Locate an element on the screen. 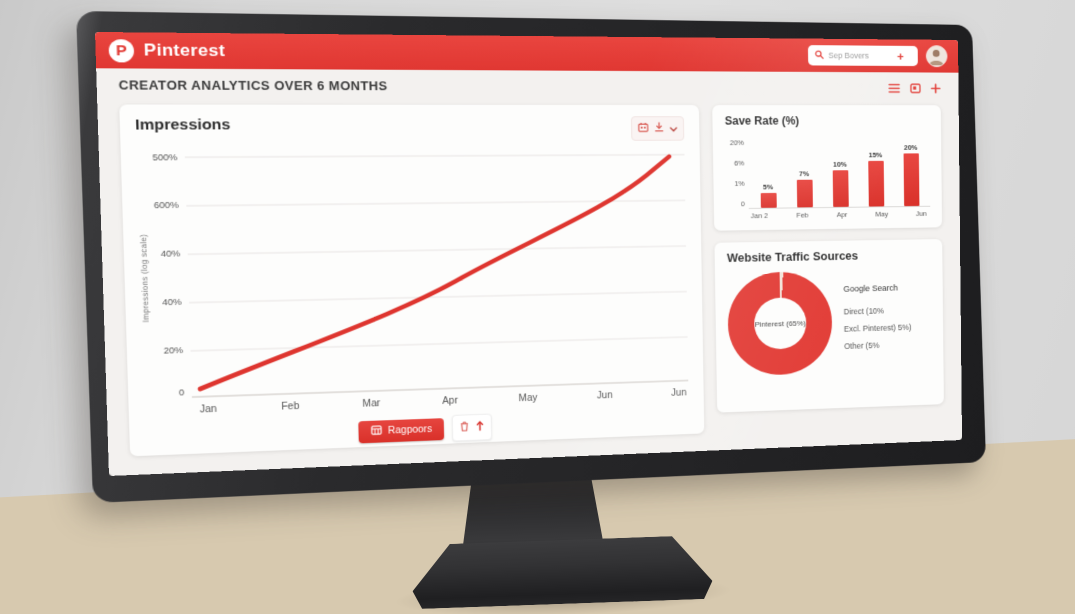  save-rate-title: Save Rate (%) is located at coordinates (762, 121).